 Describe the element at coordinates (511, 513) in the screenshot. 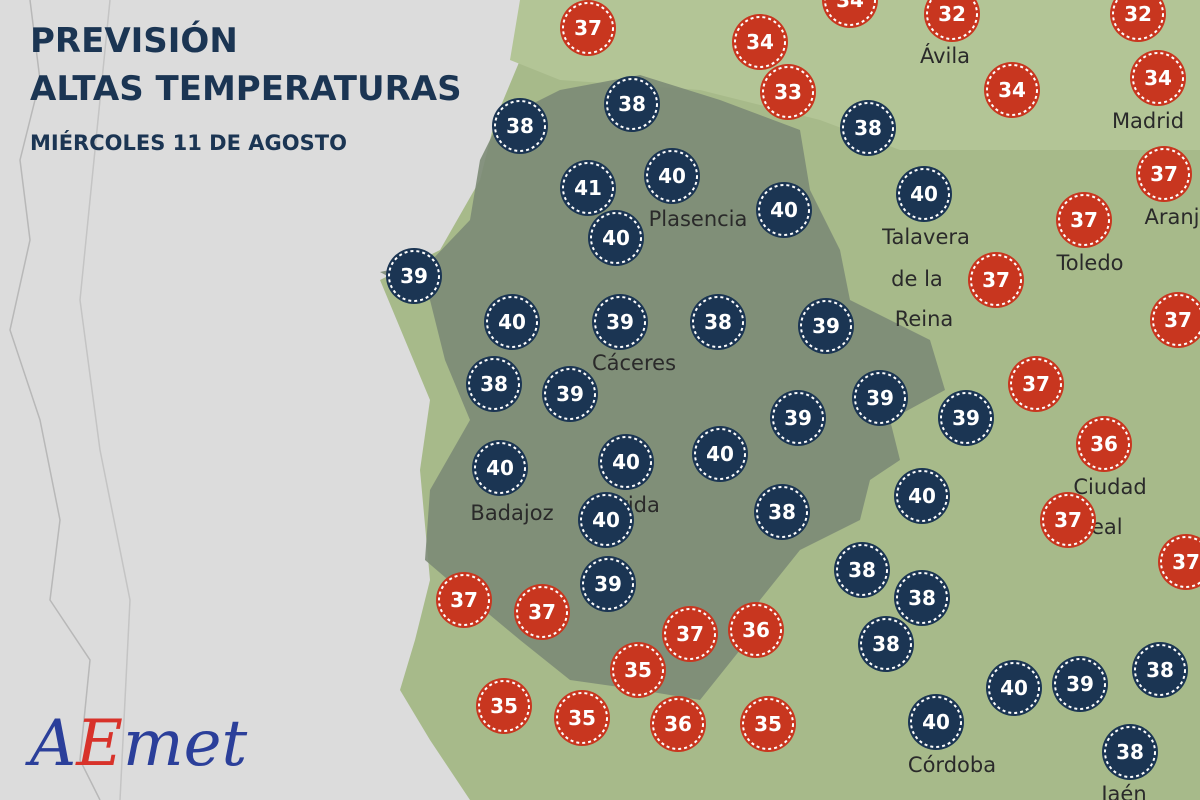

I see `place-label: Badajoz` at that location.